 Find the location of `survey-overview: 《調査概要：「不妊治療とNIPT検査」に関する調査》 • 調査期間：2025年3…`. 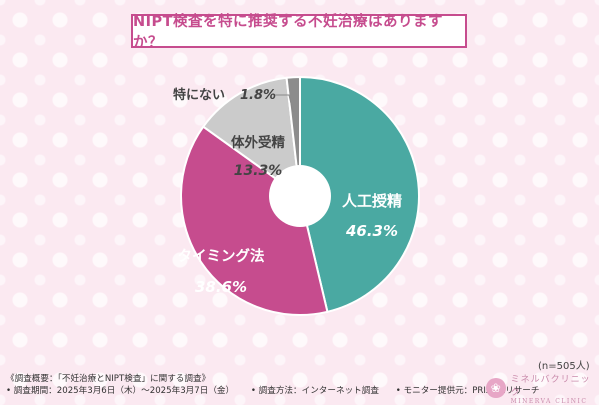

survey-overview: 《調査概要：「不妊治療とNIPT検査」に関する調査》 • 調査期間：2025年3… is located at coordinates (280, 385).